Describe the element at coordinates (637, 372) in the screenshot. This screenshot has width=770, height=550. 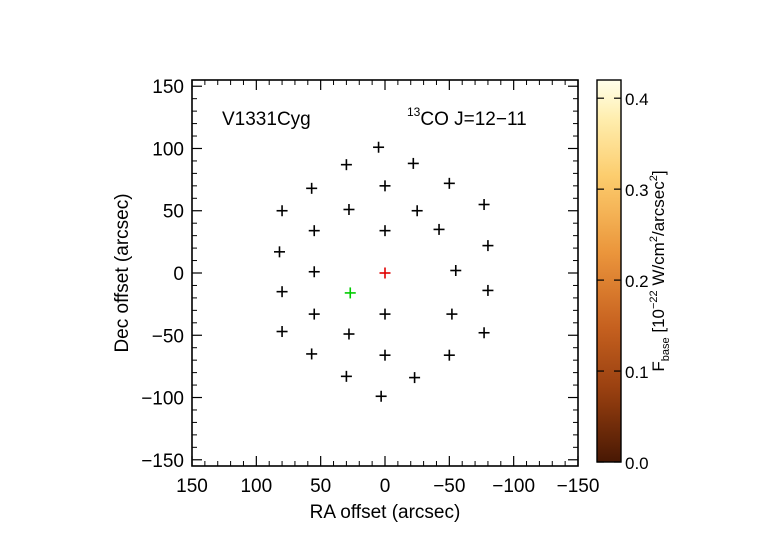
I see `colorbar-tick-label: 0.1` at that location.